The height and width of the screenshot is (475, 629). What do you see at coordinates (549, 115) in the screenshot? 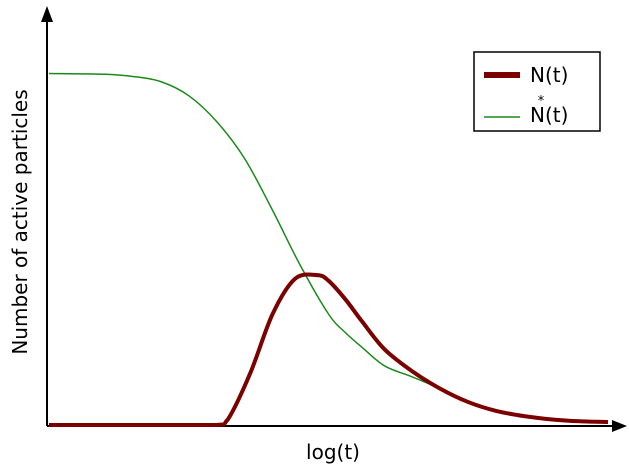
I see `legend-label-n-star: N(t)` at bounding box center [549, 115].